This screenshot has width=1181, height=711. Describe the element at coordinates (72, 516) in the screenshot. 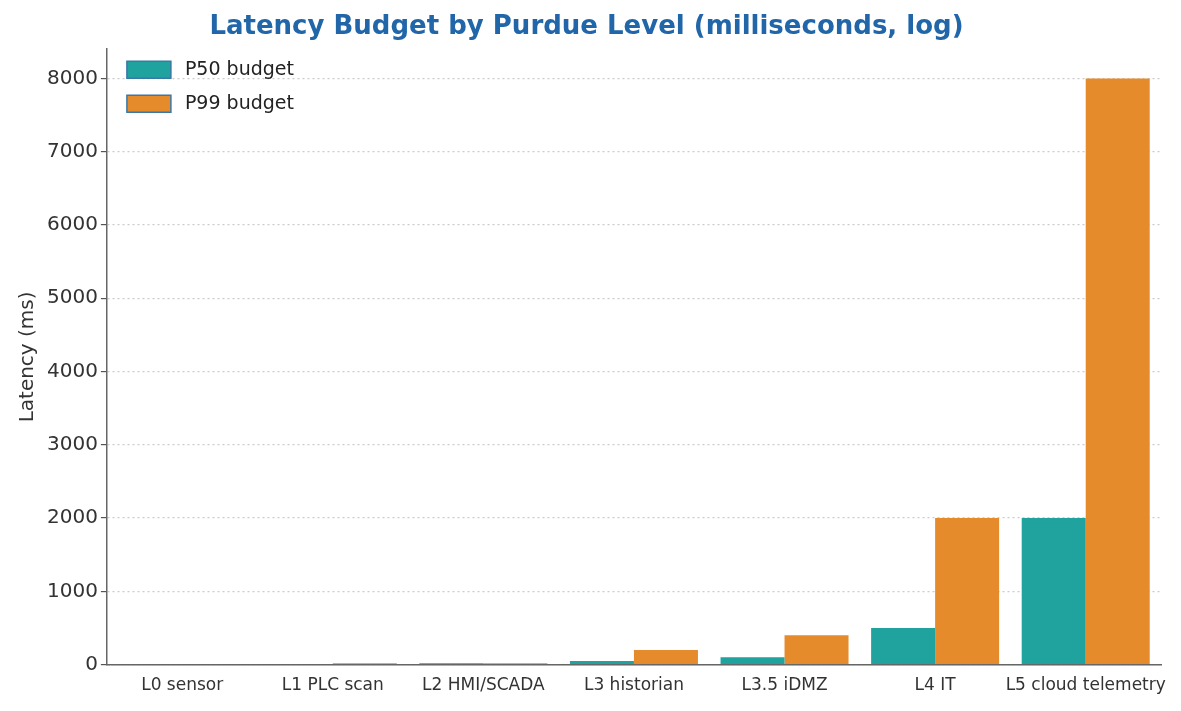

I see `y-tick-label: 2000` at that location.